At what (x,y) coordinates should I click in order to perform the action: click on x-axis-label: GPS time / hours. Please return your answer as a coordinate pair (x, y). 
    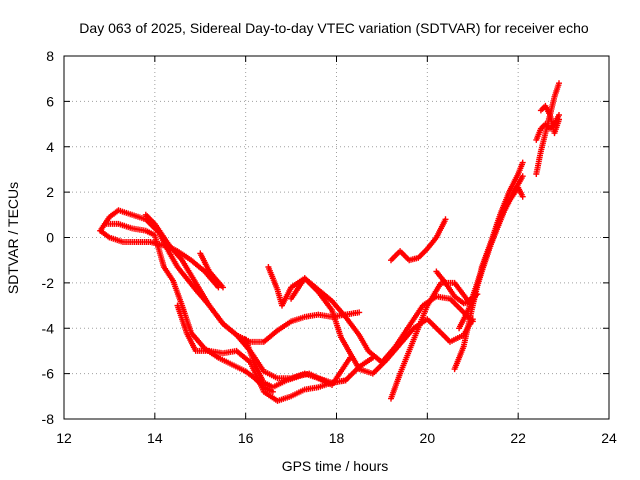
    Looking at the image, I should click on (335, 466).